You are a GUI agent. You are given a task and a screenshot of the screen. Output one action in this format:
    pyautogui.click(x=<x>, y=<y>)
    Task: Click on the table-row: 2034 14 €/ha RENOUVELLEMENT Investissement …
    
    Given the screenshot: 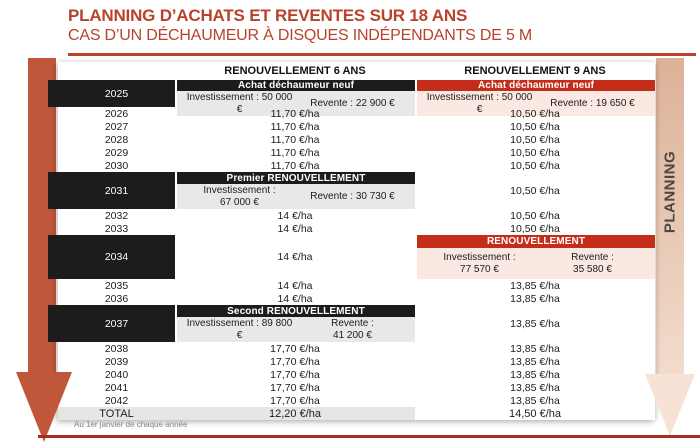 What is the action you would take?
    pyautogui.click(x=351, y=257)
    